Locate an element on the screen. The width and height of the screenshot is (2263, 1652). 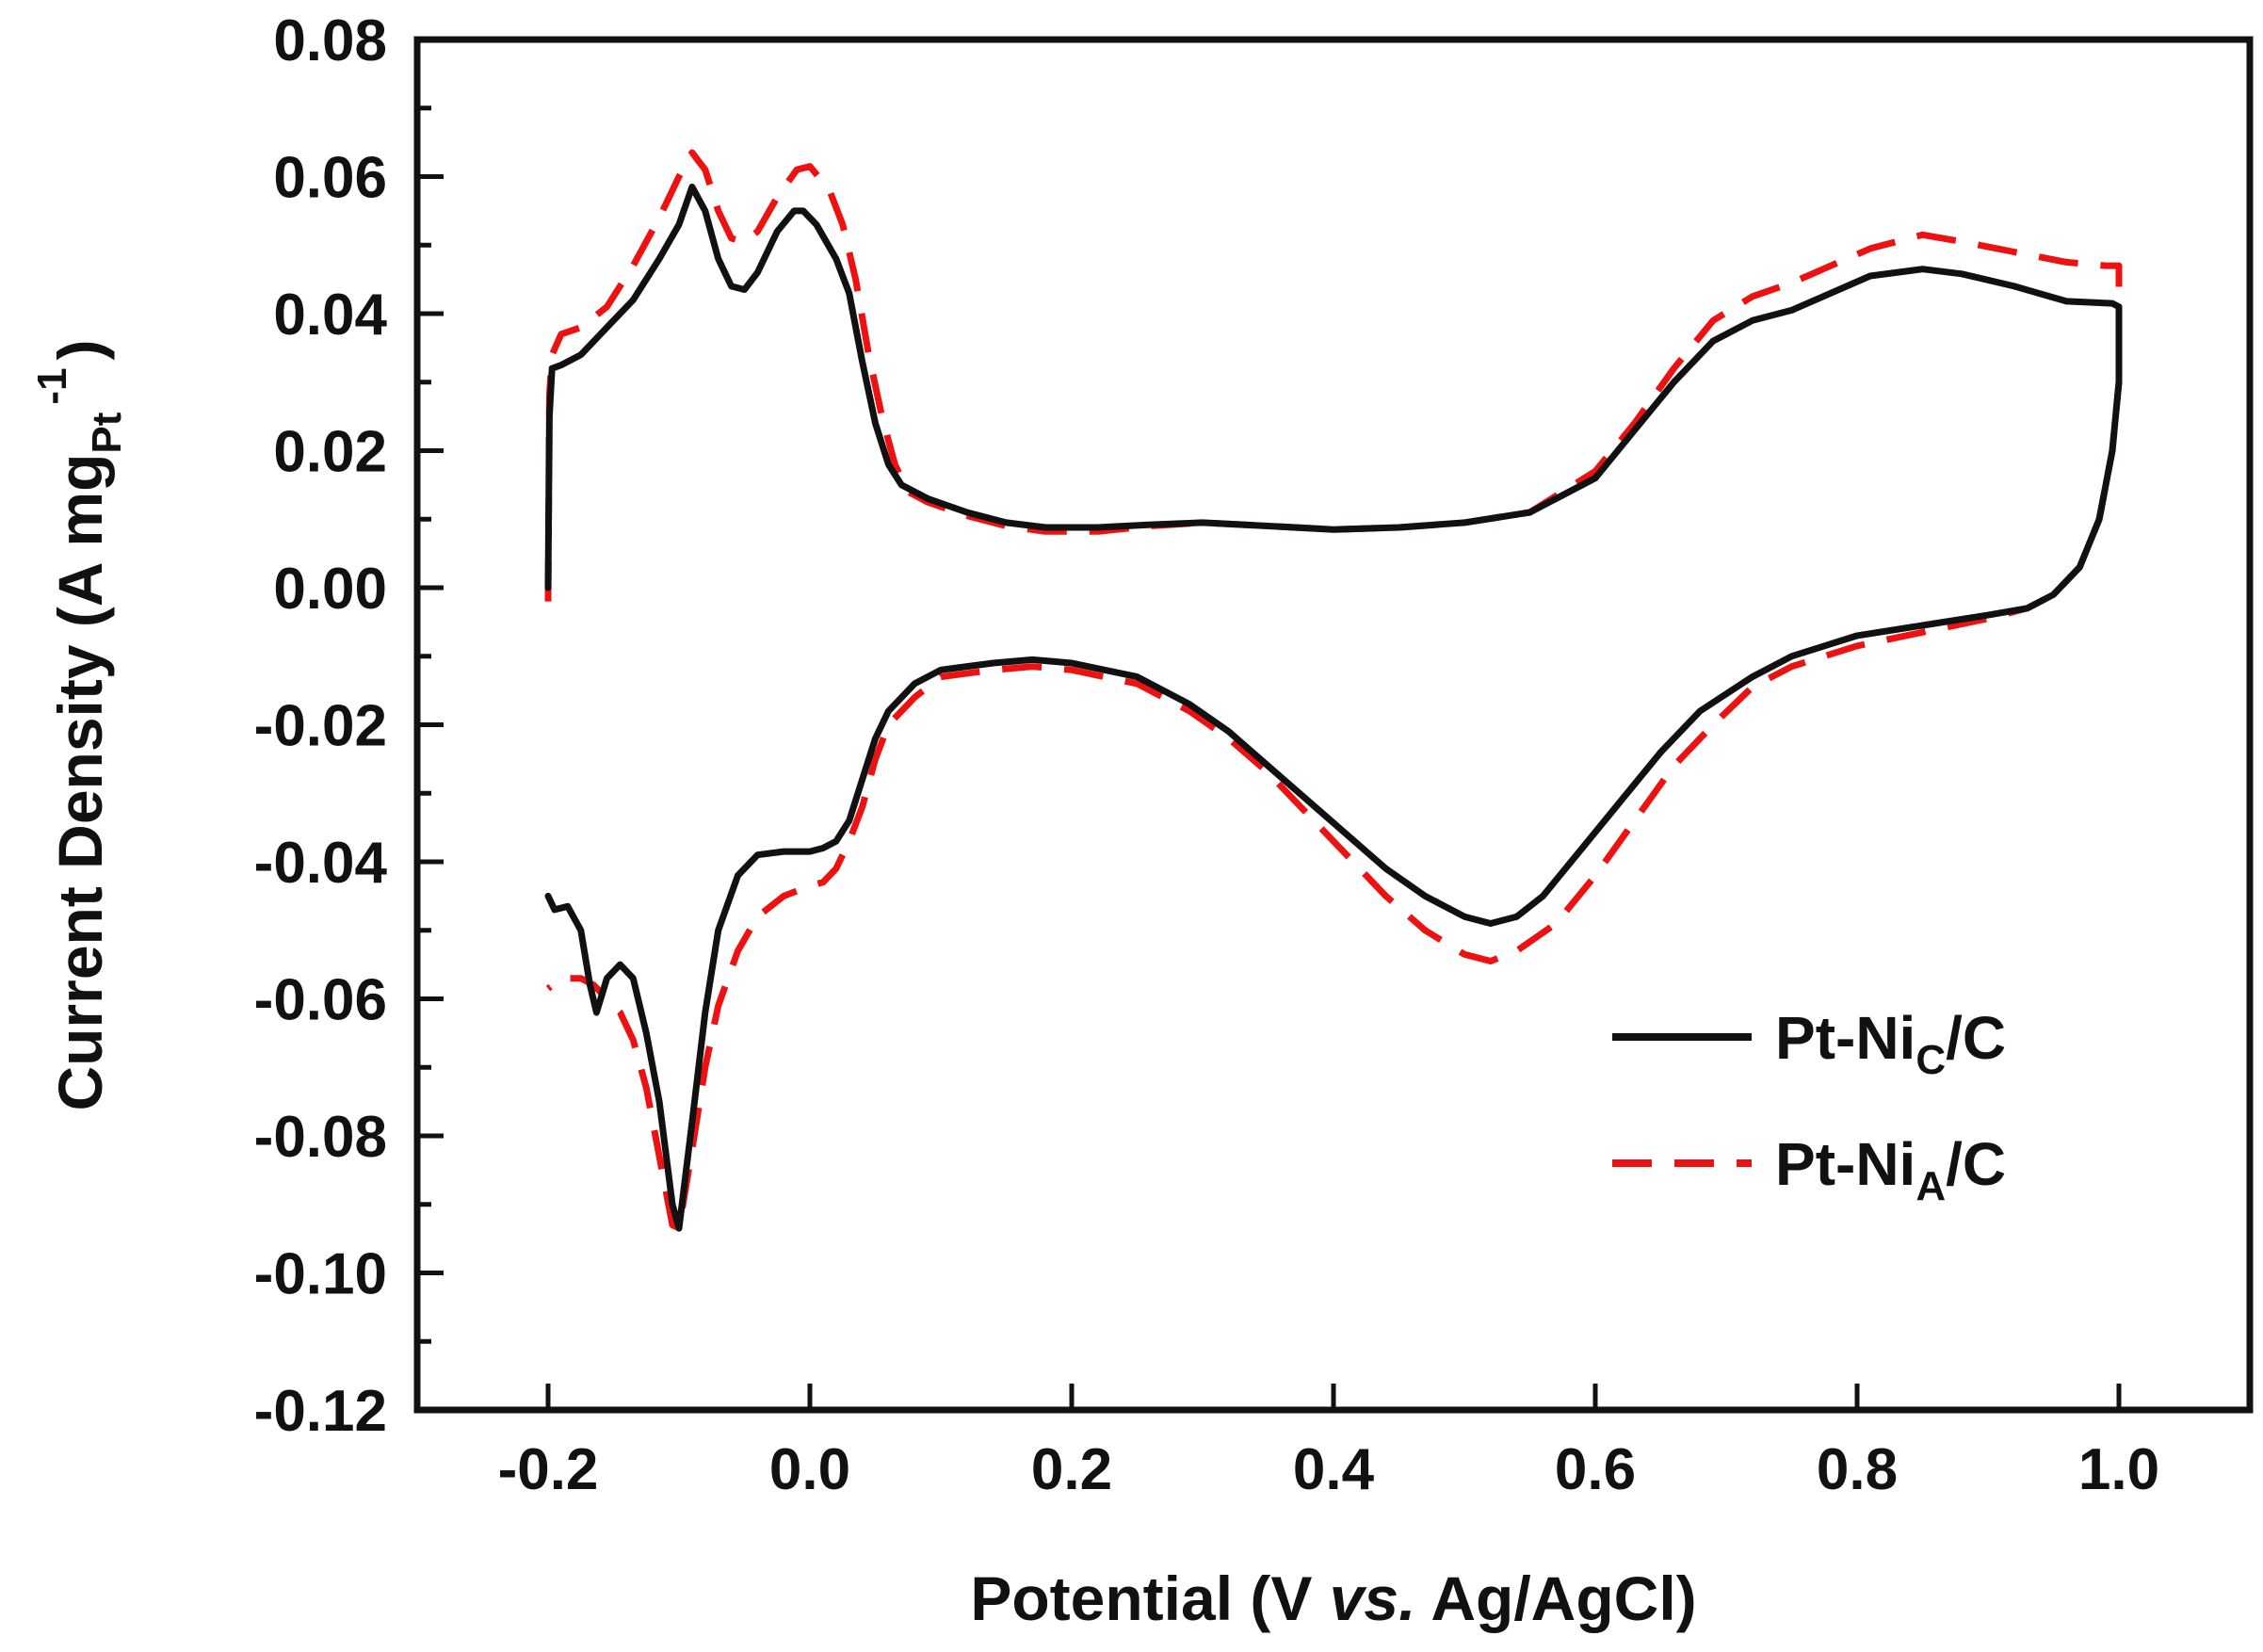
legend: Pt-NiC/C Pt-NiA/C is located at coordinates (1809, 1107).